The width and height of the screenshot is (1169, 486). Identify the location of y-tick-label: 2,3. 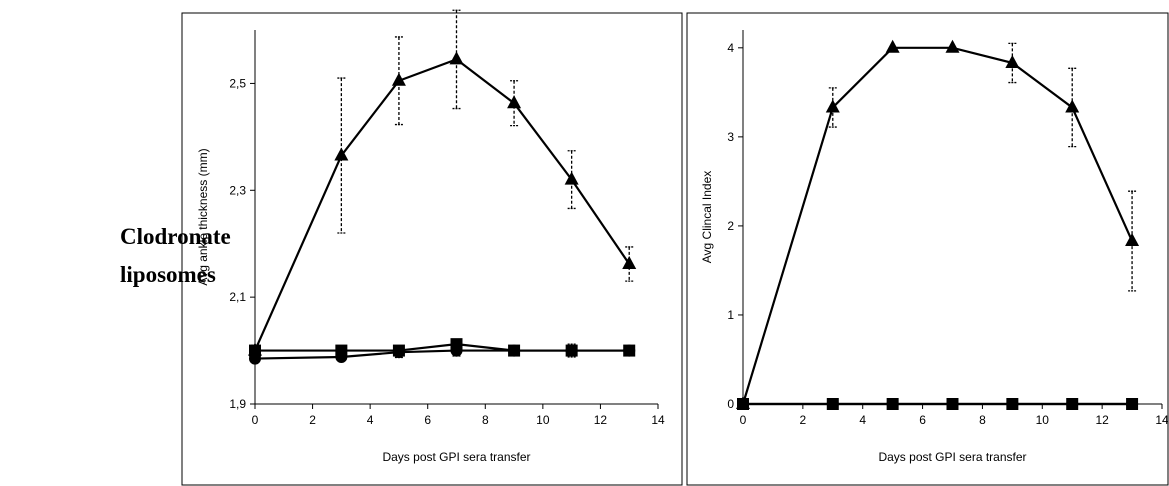
(237, 190).